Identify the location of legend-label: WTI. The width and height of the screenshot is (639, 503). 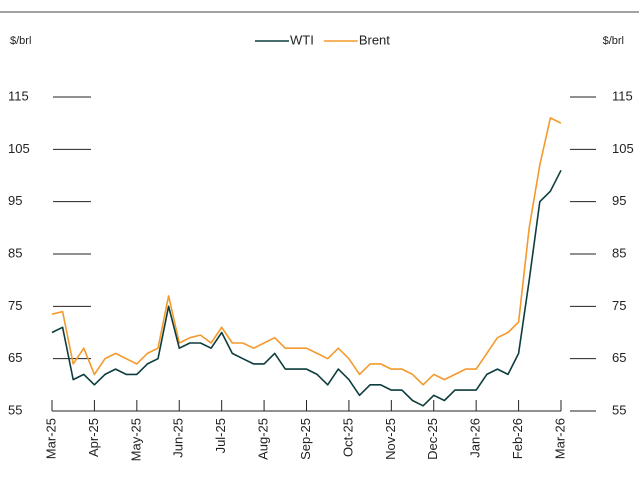
(302, 39).